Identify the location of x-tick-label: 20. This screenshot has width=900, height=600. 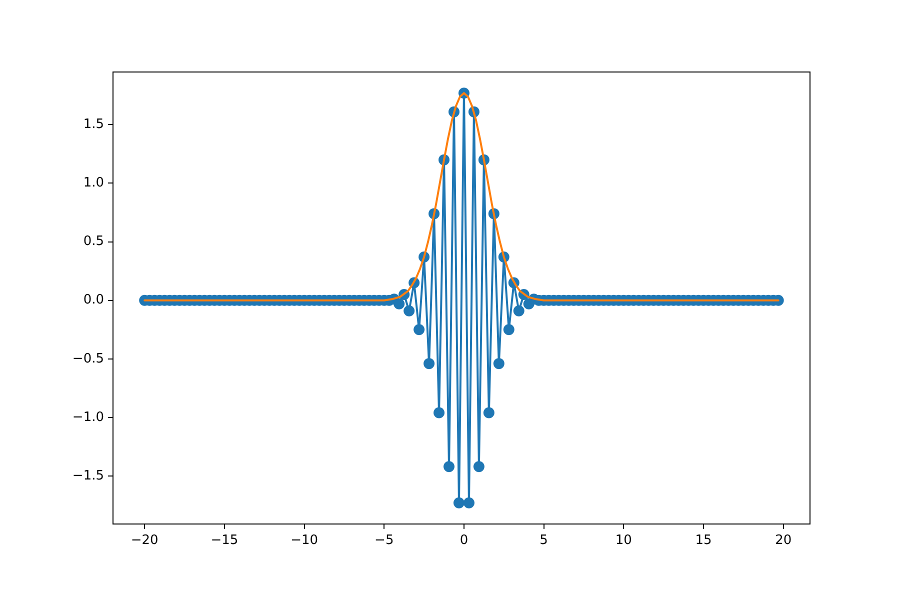
(783, 540).